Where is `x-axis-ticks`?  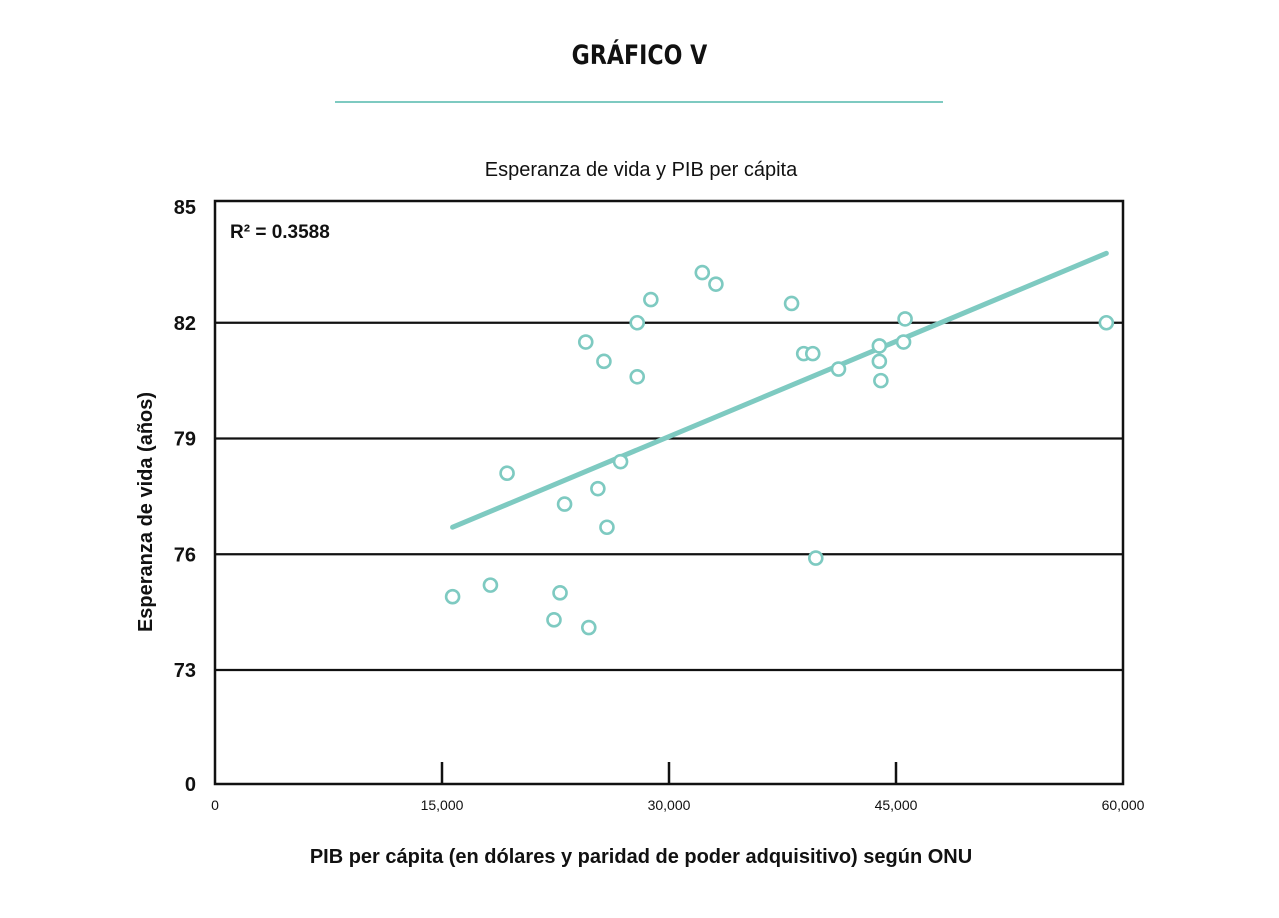 x-axis-ticks is located at coordinates (669, 773).